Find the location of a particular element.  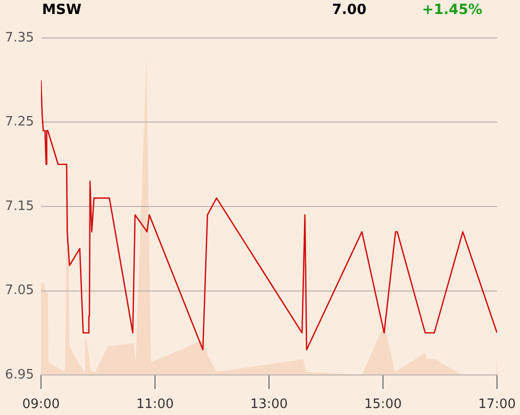

y-tick-label: 6.95 is located at coordinates (19, 374).